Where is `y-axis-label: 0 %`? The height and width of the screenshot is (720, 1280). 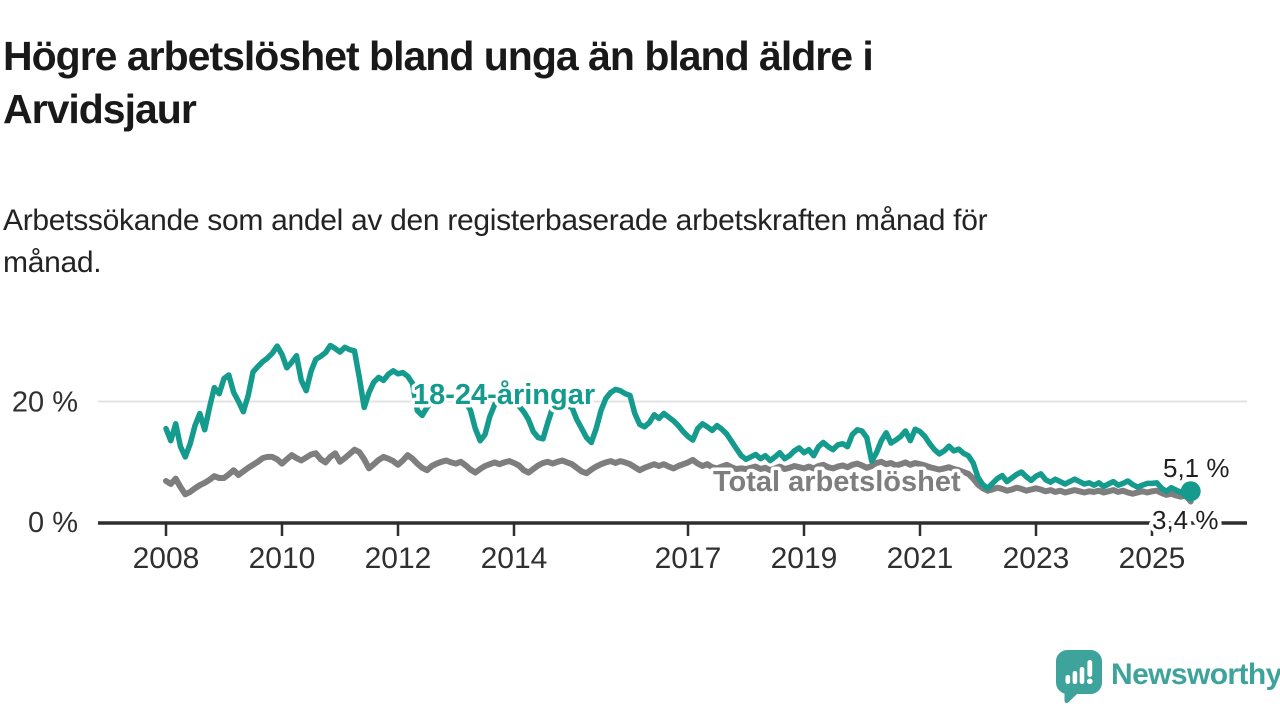 y-axis-label: 0 % is located at coordinates (53, 523).